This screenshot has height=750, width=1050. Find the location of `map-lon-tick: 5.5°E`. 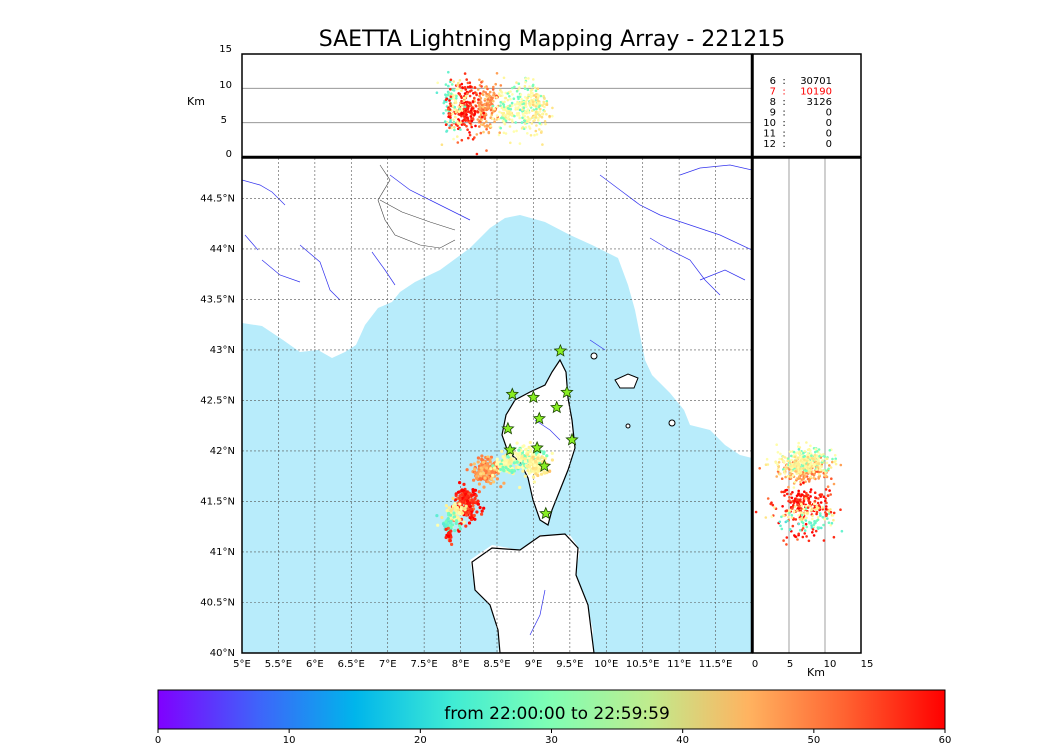

map-lon-tick: 5.5°E is located at coordinates (278, 664).